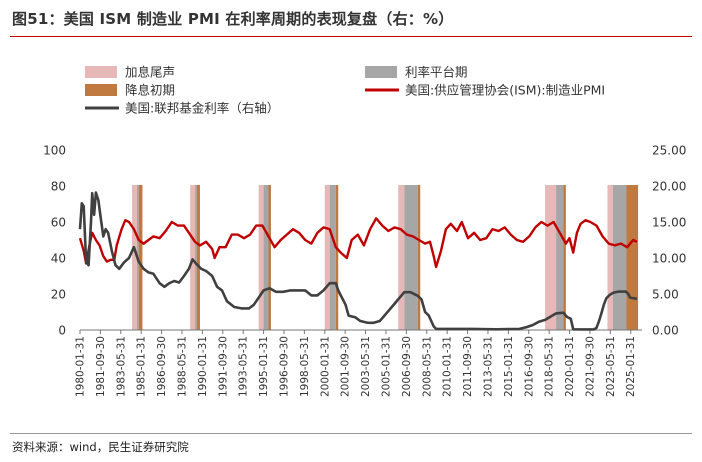  What do you see at coordinates (305, 366) in the screenshot?
I see `x-tick-label: 1998-05-31` at bounding box center [305, 366].